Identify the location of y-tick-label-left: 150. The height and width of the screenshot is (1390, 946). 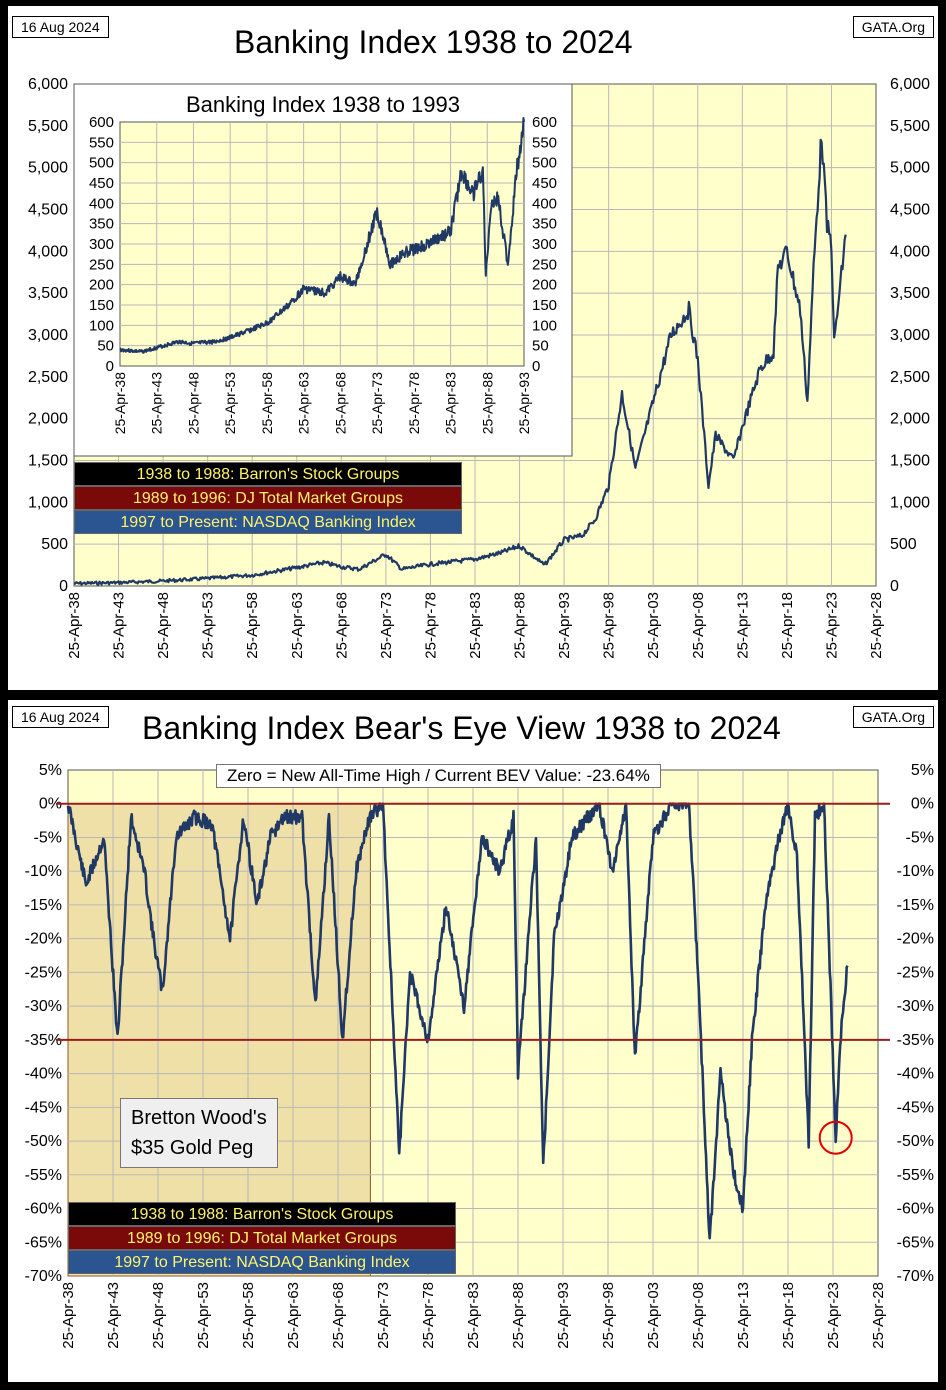
(101, 305).